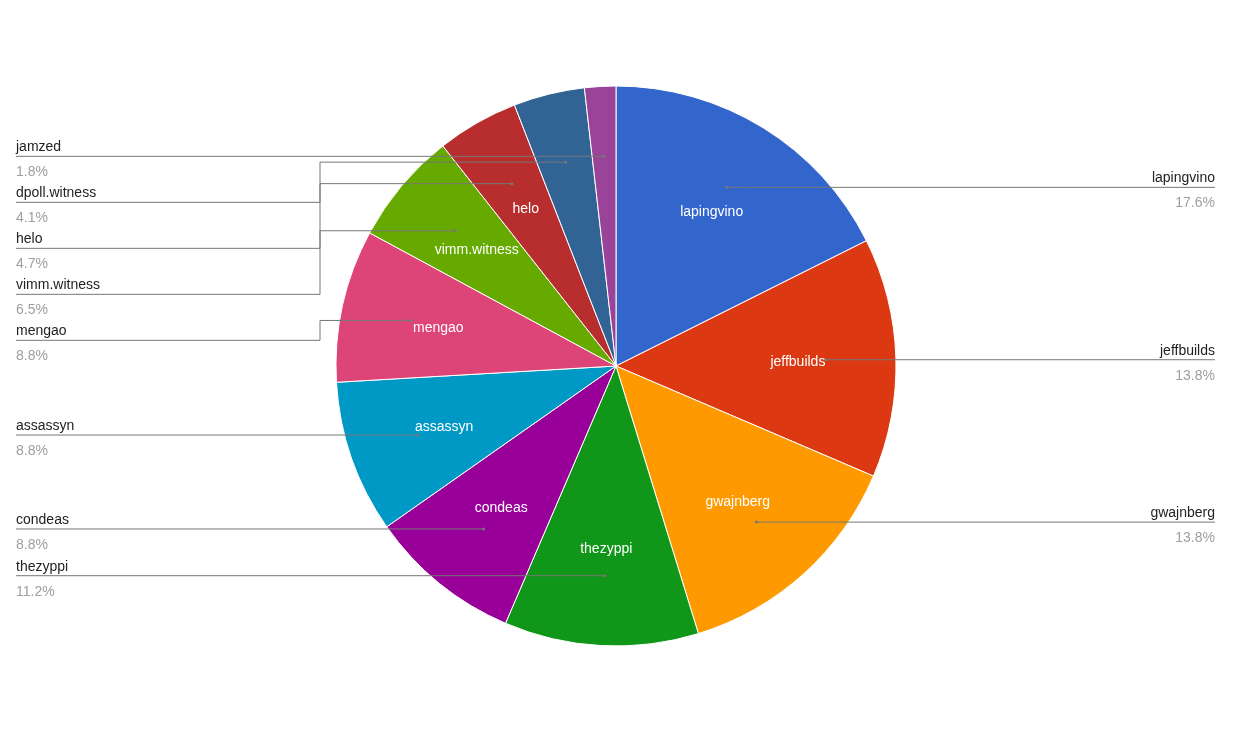 This screenshot has width=1250, height=750. I want to click on data-label: 17.6%, so click(1195, 202).